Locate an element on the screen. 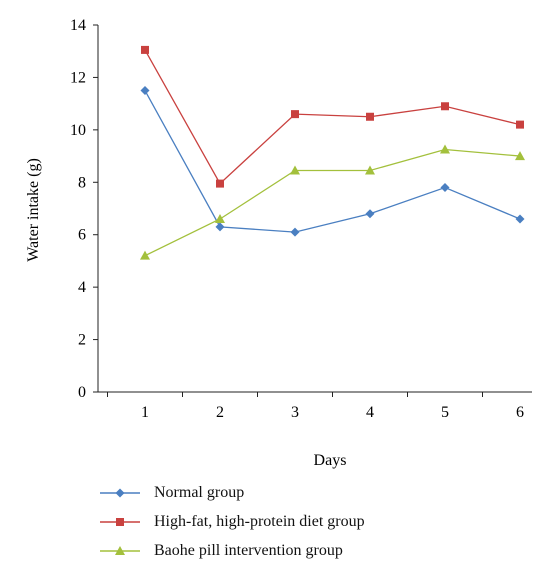 The height and width of the screenshot is (577, 550). legend-item-high-fat: High-fat, high-protein diet group is located at coordinates (232, 521).